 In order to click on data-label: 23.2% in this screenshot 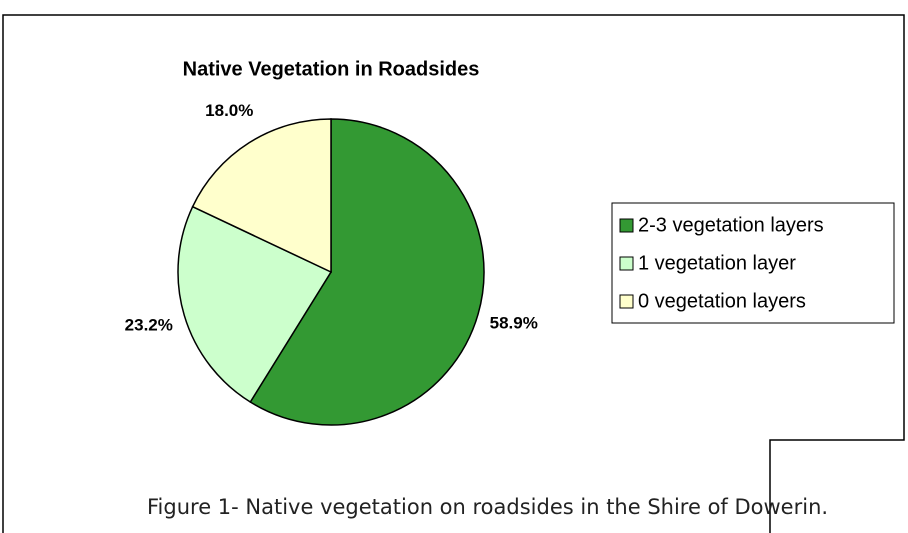, I will do `click(149, 324)`.